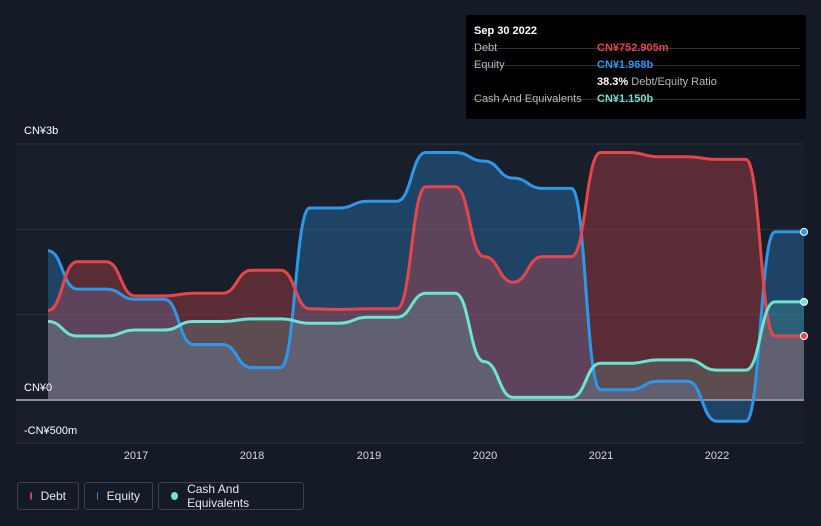 The image size is (821, 526). Describe the element at coordinates (53, 496) in the screenshot. I see `legend-debt-label: Debt` at that location.